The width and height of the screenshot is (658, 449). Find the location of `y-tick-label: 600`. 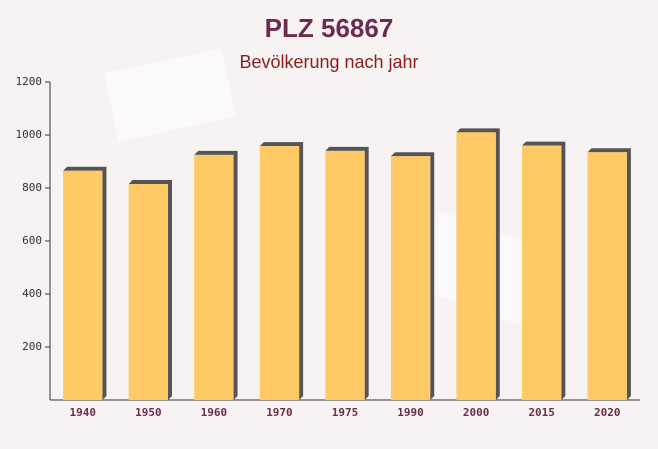

y-tick-label: 600 is located at coordinates (32, 240).